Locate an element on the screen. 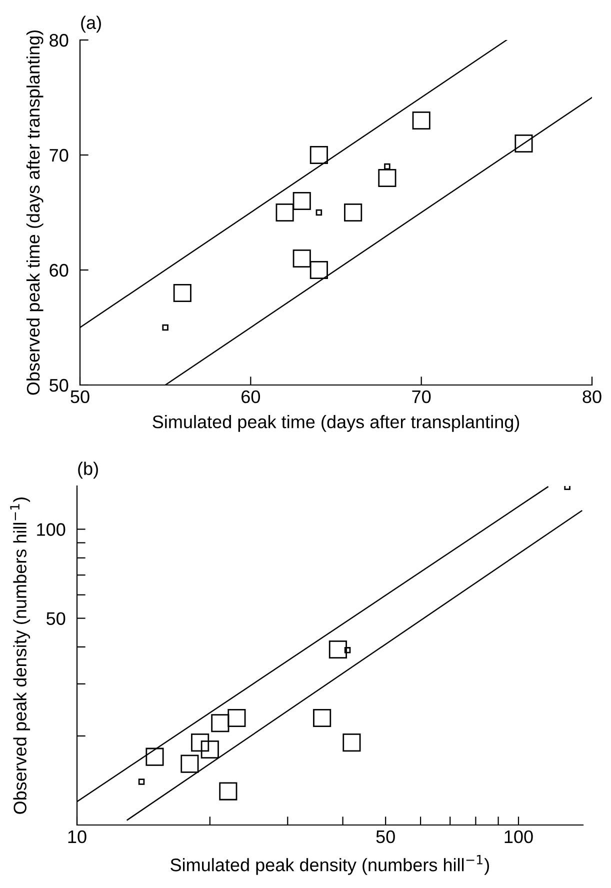 The image size is (611, 888). chart-title: (b) is located at coordinates (88, 470).